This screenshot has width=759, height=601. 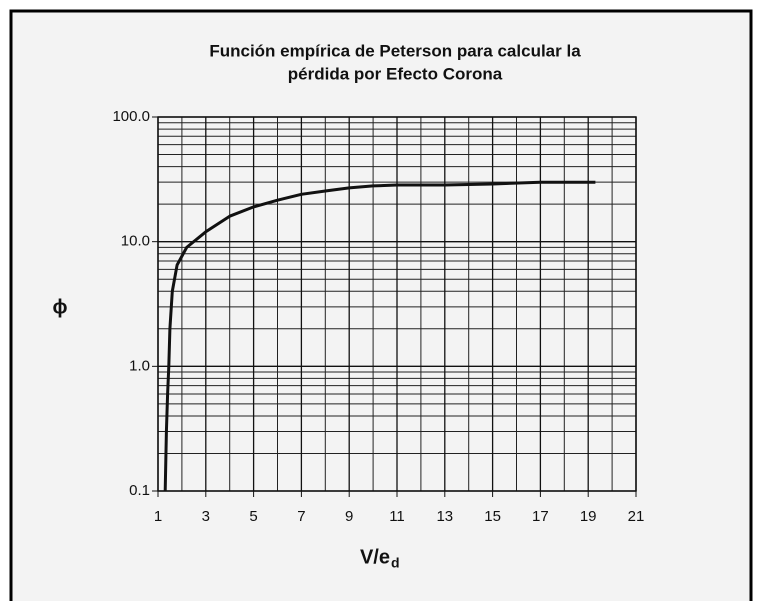 I want to click on x-tick-label: 1, so click(x=158, y=516).